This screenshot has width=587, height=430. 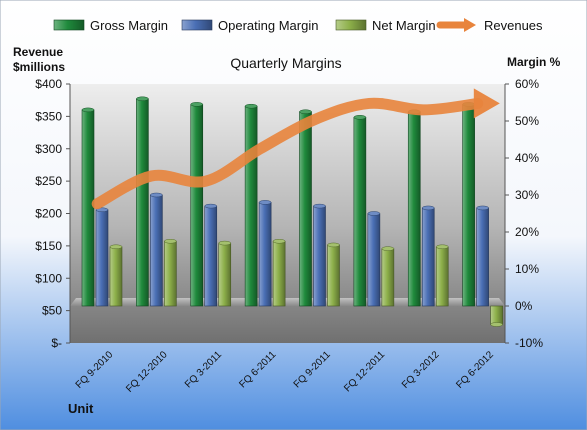 I want to click on left-axis-tick-label: $350, so click(x=48, y=116).